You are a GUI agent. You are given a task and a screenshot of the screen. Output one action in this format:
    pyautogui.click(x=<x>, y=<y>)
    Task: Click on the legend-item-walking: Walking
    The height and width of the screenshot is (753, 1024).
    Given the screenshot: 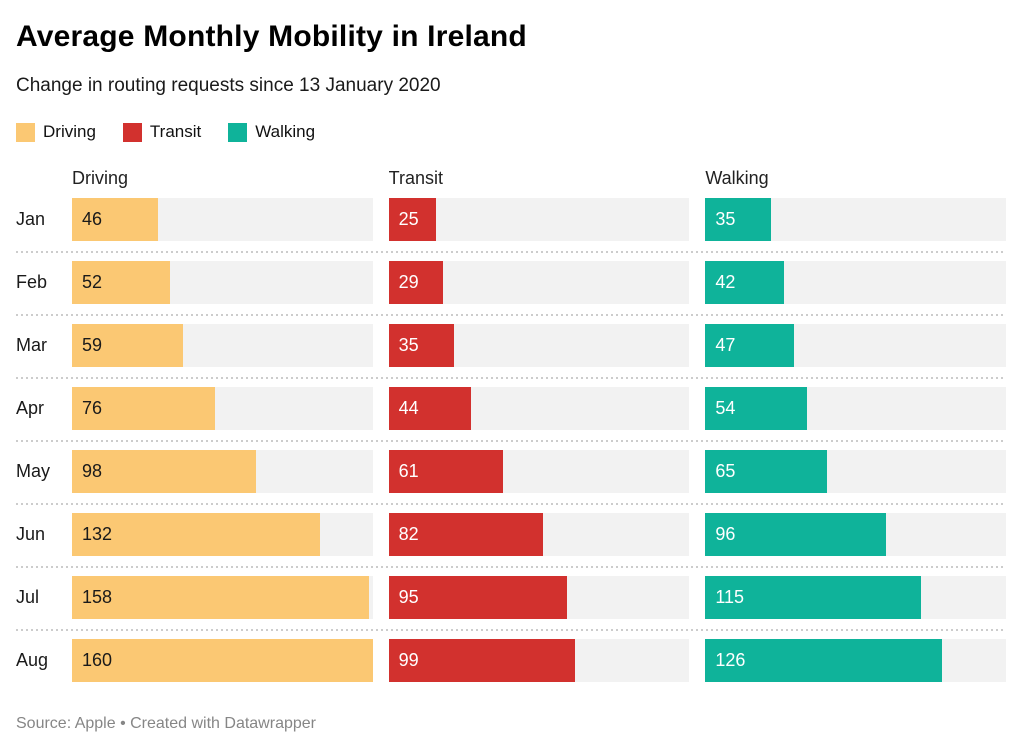 What is the action you would take?
    pyautogui.click(x=271, y=132)
    